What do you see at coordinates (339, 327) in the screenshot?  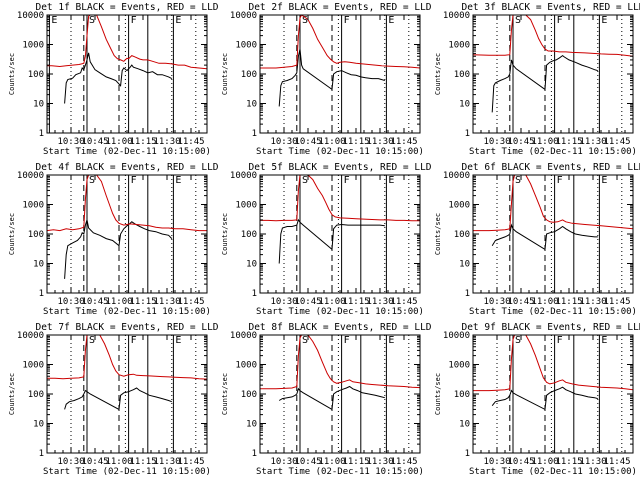 I see `panel-title: Det 8f BLACK = Events, RED = LLD` at bounding box center [339, 327].